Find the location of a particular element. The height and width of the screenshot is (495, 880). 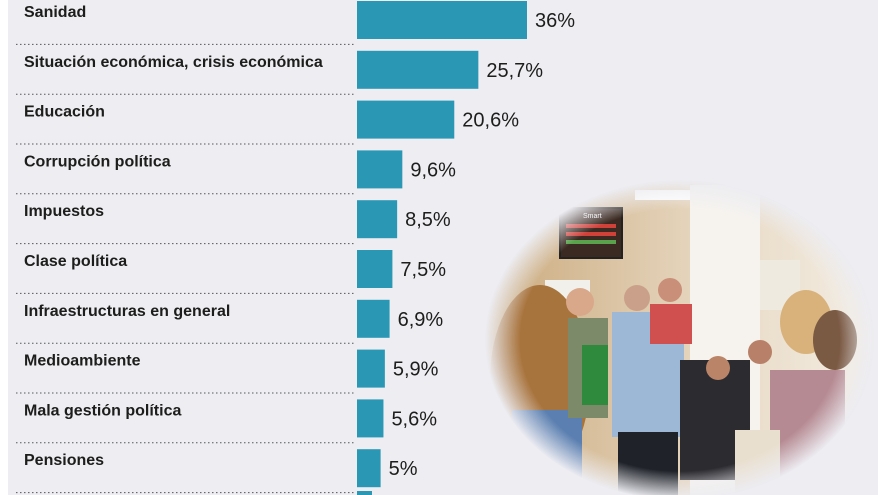

value-label: 5% is located at coordinates (403, 469).